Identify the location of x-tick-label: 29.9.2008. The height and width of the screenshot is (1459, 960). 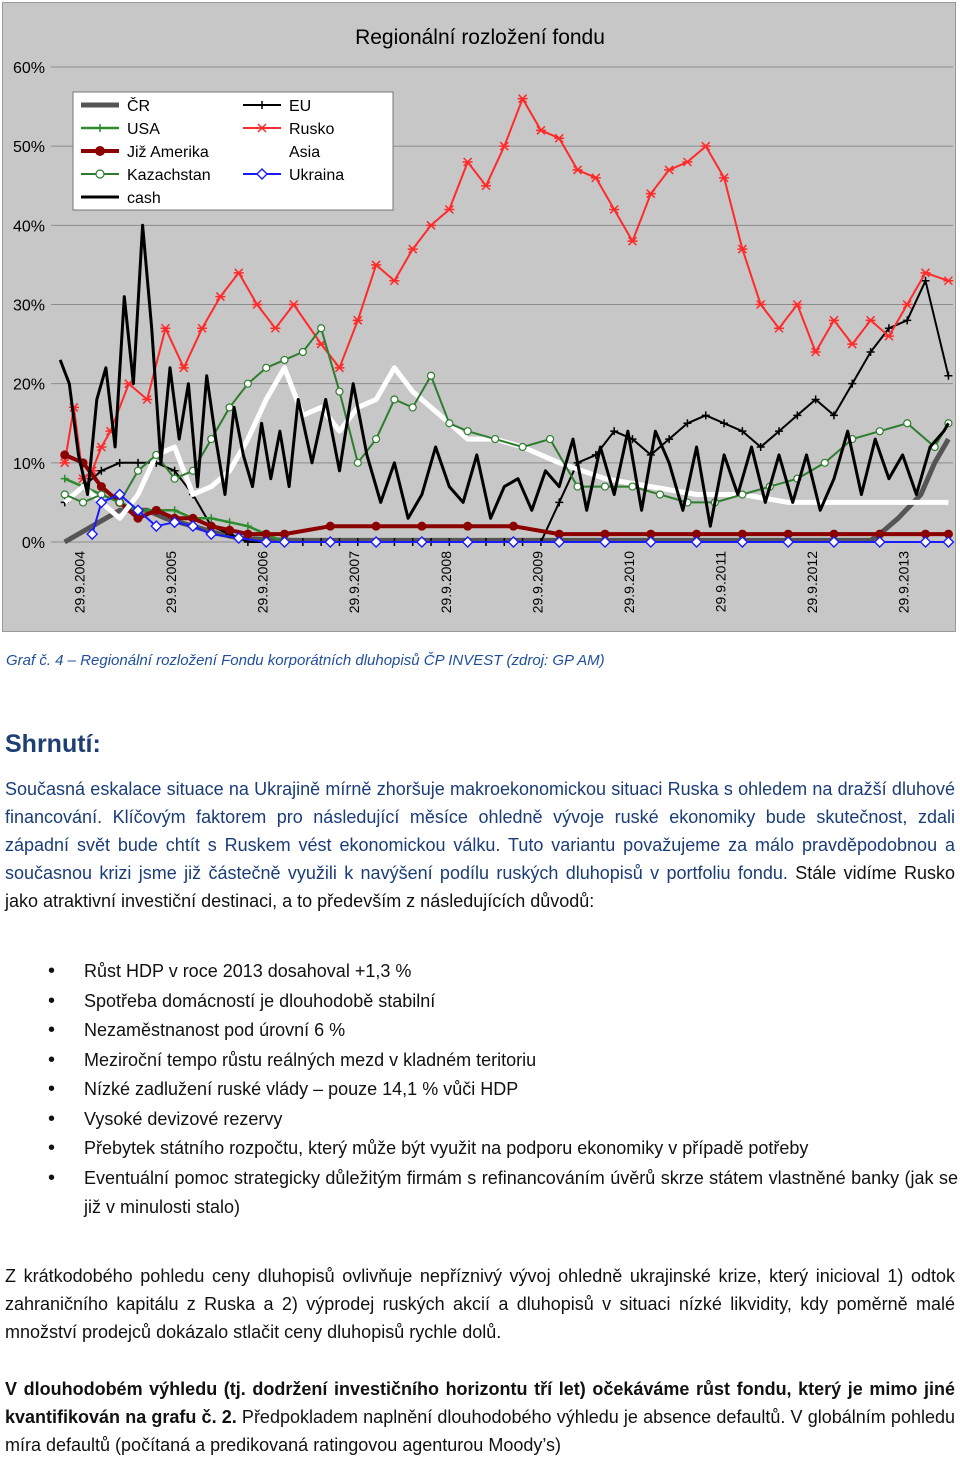
(446, 582).